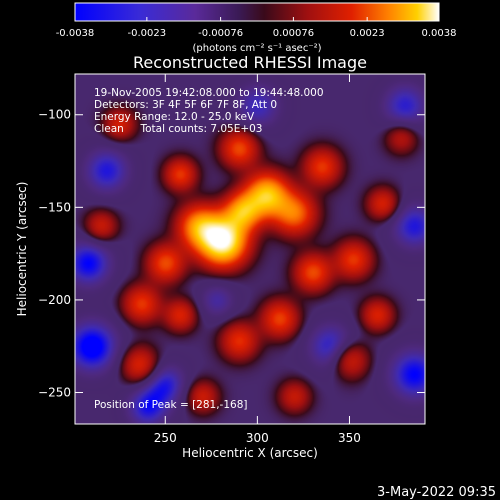 The image size is (500, 500). I want to click on x-tick-label: 300, so click(257, 438).